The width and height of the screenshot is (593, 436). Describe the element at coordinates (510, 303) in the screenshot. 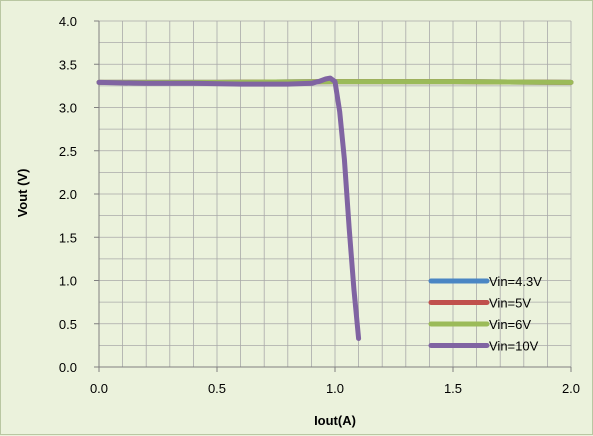

I see `legend-label-2: Vin=5V` at that location.